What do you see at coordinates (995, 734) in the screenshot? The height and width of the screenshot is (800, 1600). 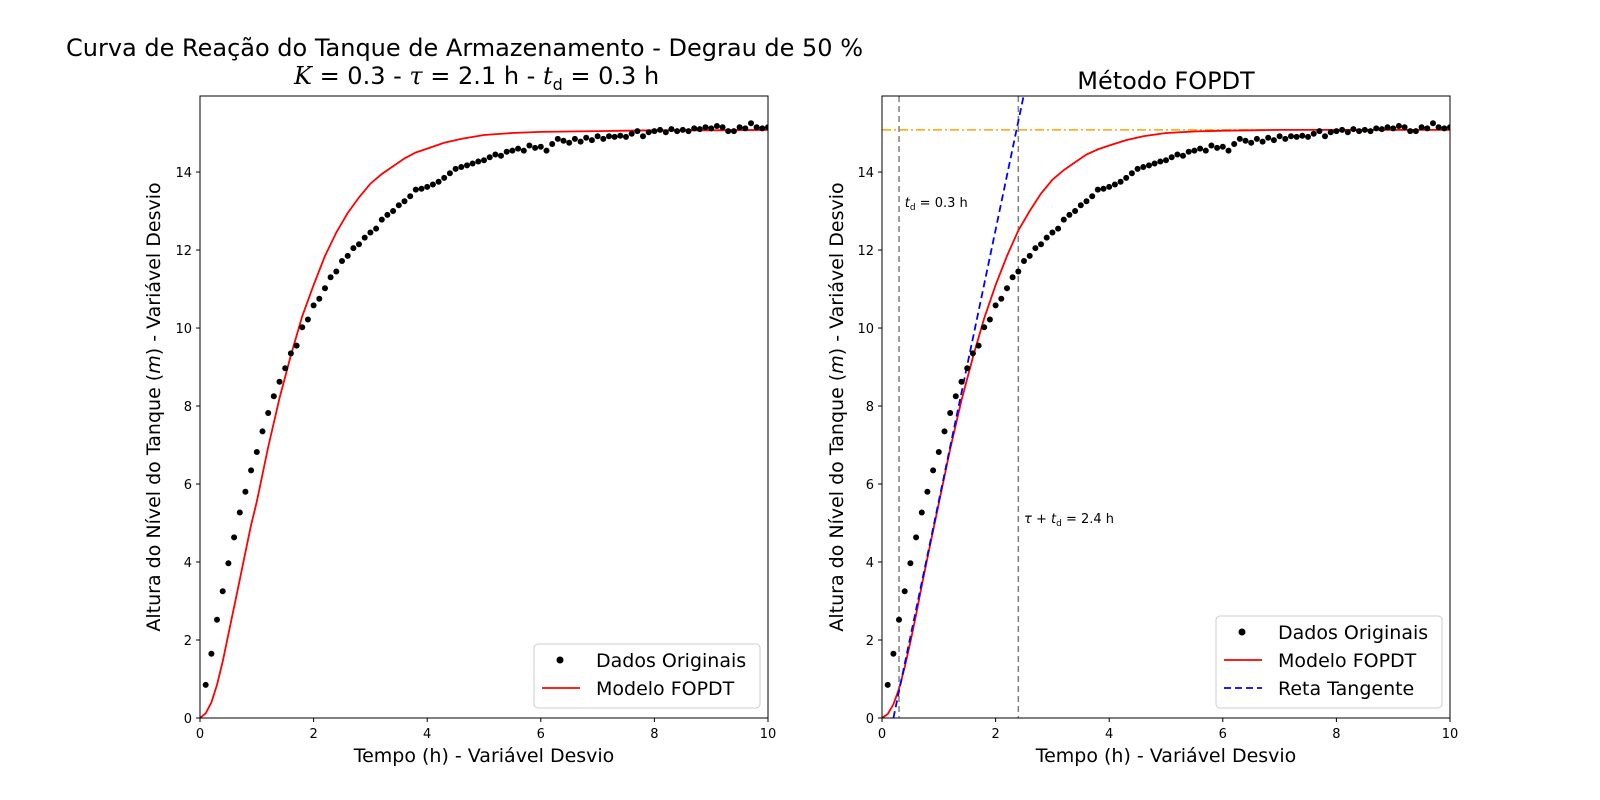 I see `x-tick-label: 2` at bounding box center [995, 734].